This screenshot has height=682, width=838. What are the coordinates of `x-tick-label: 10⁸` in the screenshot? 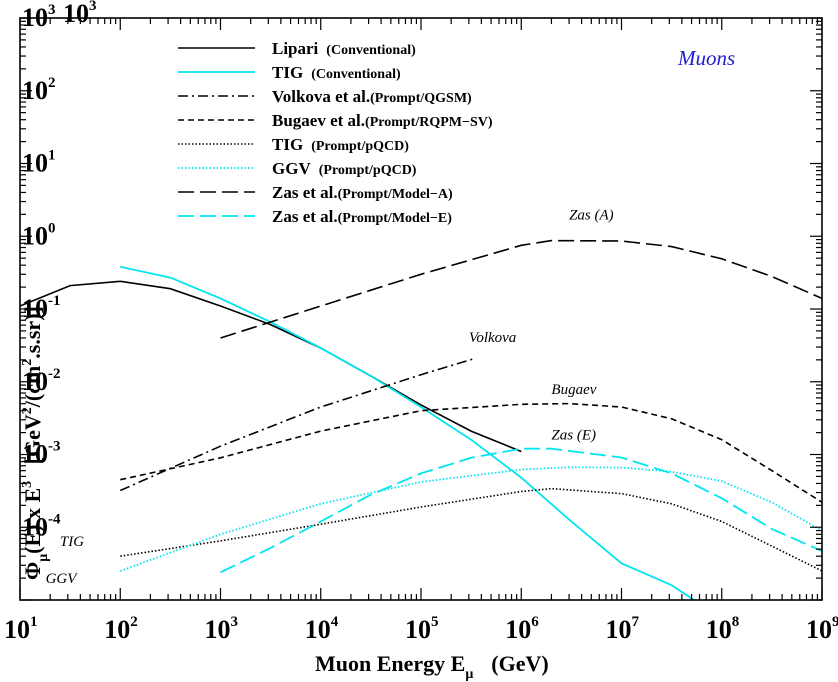 It's located at (723, 629).